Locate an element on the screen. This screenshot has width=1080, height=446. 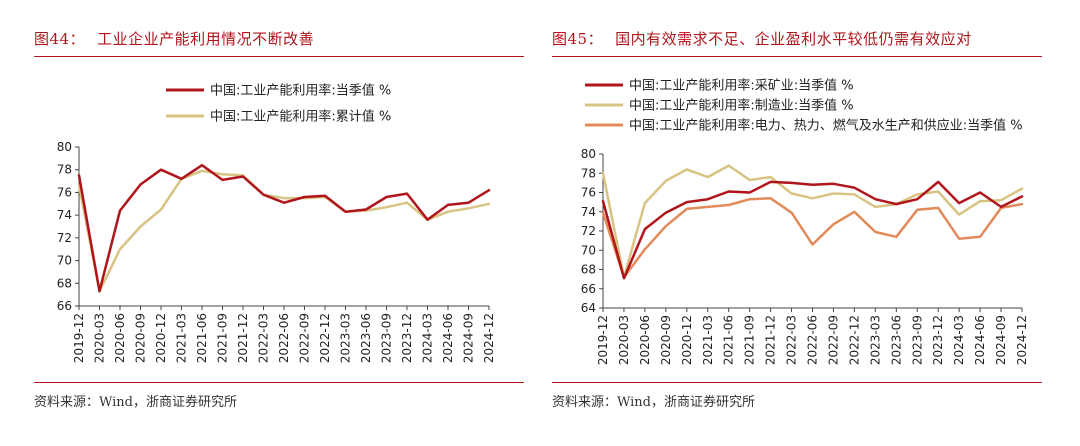
legend-label: 中国:工业产能利用率:当季值 % is located at coordinates (300, 91).